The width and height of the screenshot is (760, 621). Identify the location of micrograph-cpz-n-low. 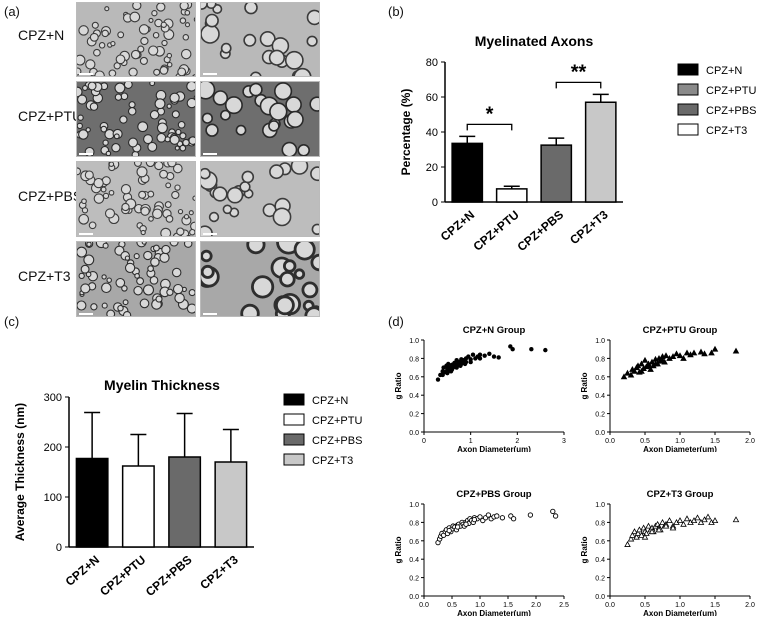
(136, 39).